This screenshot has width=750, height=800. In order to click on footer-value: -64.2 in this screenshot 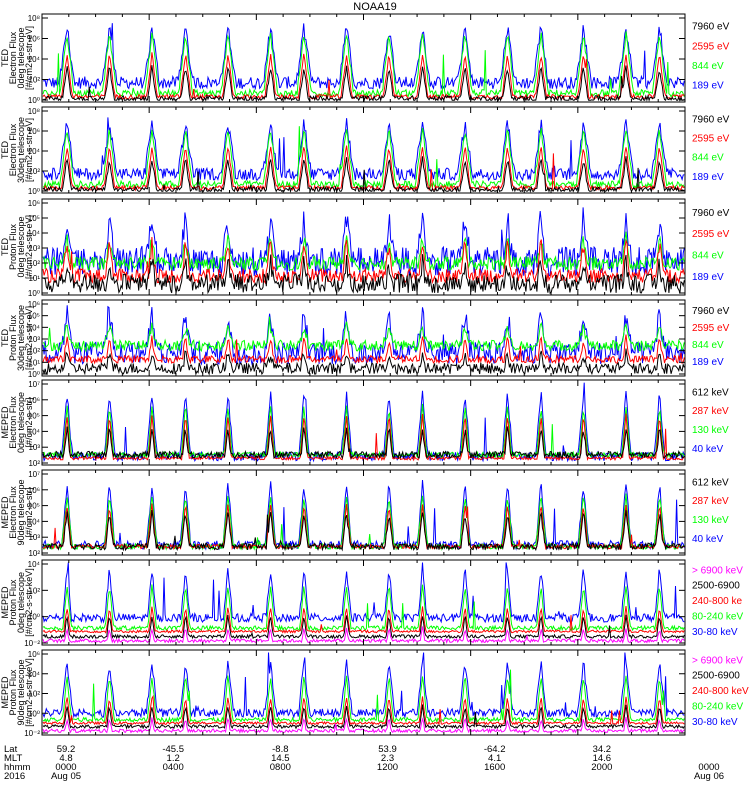, I will do `click(495, 749)`.